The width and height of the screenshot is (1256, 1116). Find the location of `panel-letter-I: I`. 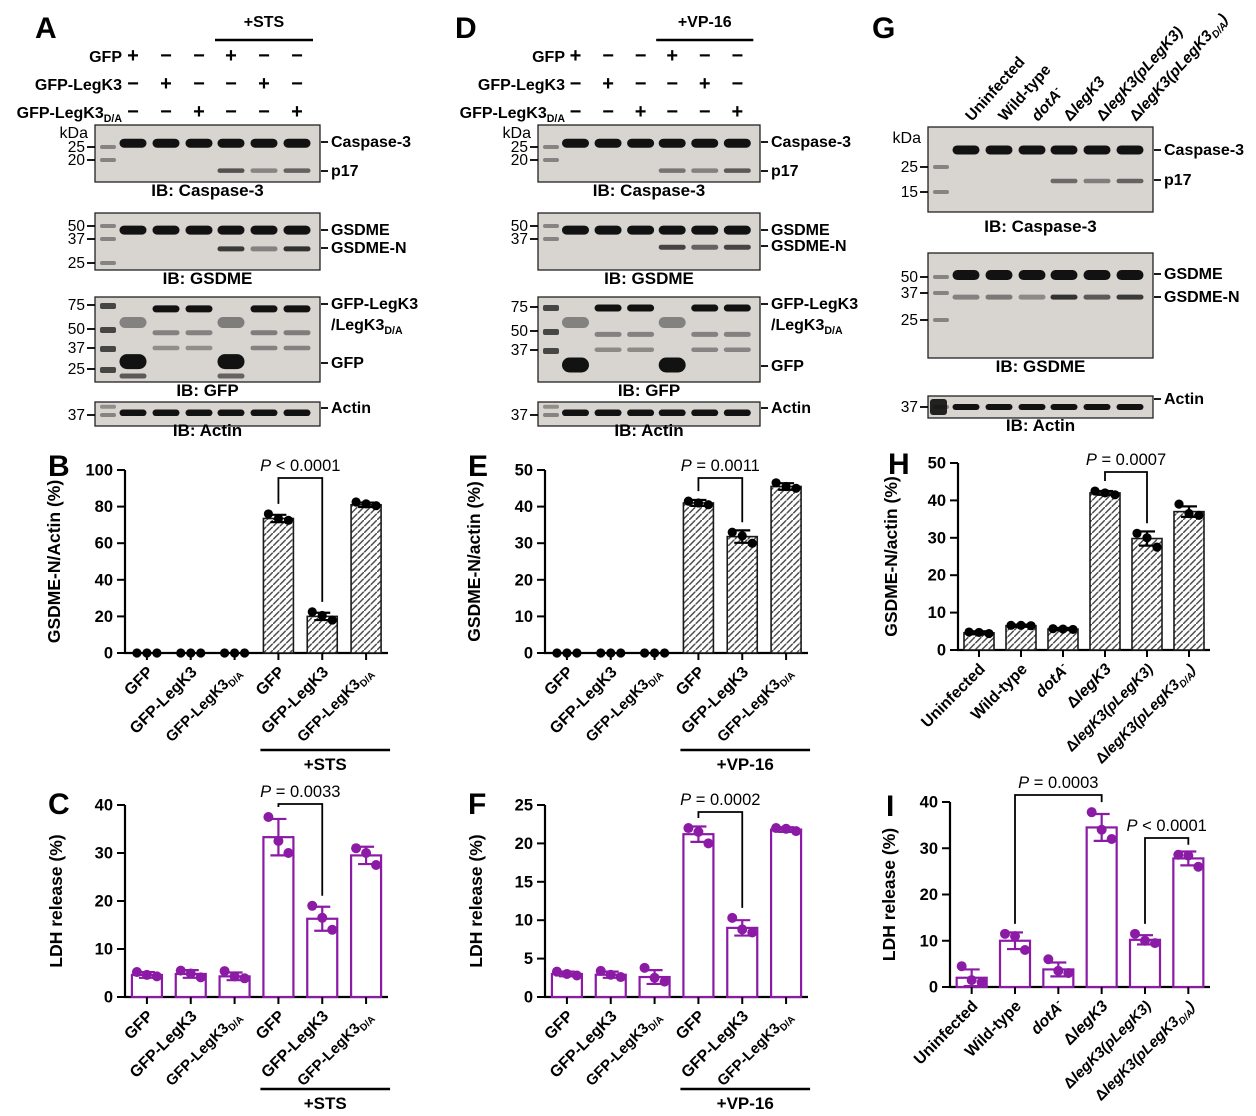

panel-letter-I: I is located at coordinates (890, 806).